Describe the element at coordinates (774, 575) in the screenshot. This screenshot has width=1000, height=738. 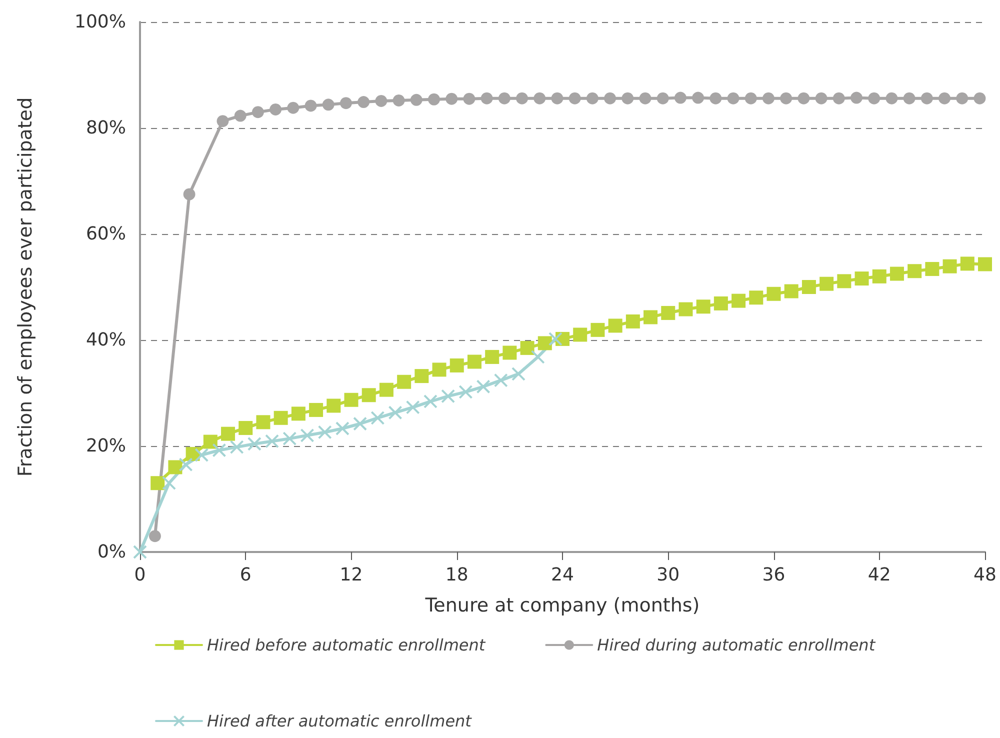
I see `x-tick-label: 36` at that location.